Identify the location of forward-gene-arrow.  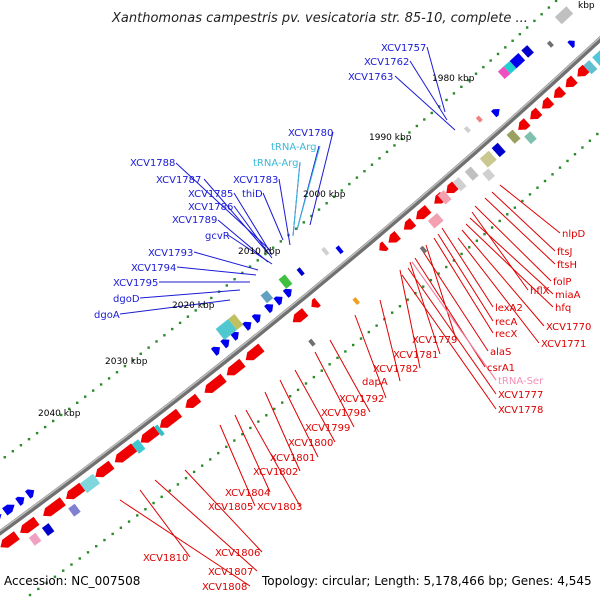
(225, 344).